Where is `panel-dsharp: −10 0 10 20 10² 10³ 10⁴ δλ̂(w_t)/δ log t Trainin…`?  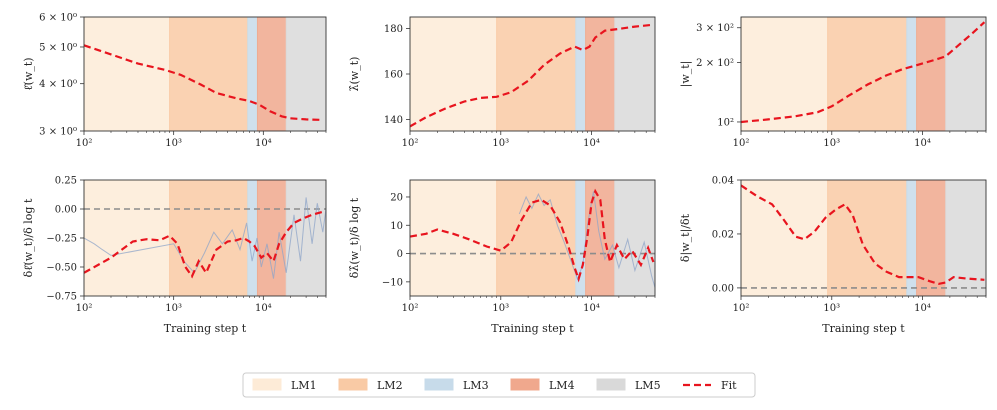
panel-dsharp: −10 0 10 20 10² 10³ 10⁴ δλ̂(w_t)/δ log t Trainin… is located at coordinates (502, 257).